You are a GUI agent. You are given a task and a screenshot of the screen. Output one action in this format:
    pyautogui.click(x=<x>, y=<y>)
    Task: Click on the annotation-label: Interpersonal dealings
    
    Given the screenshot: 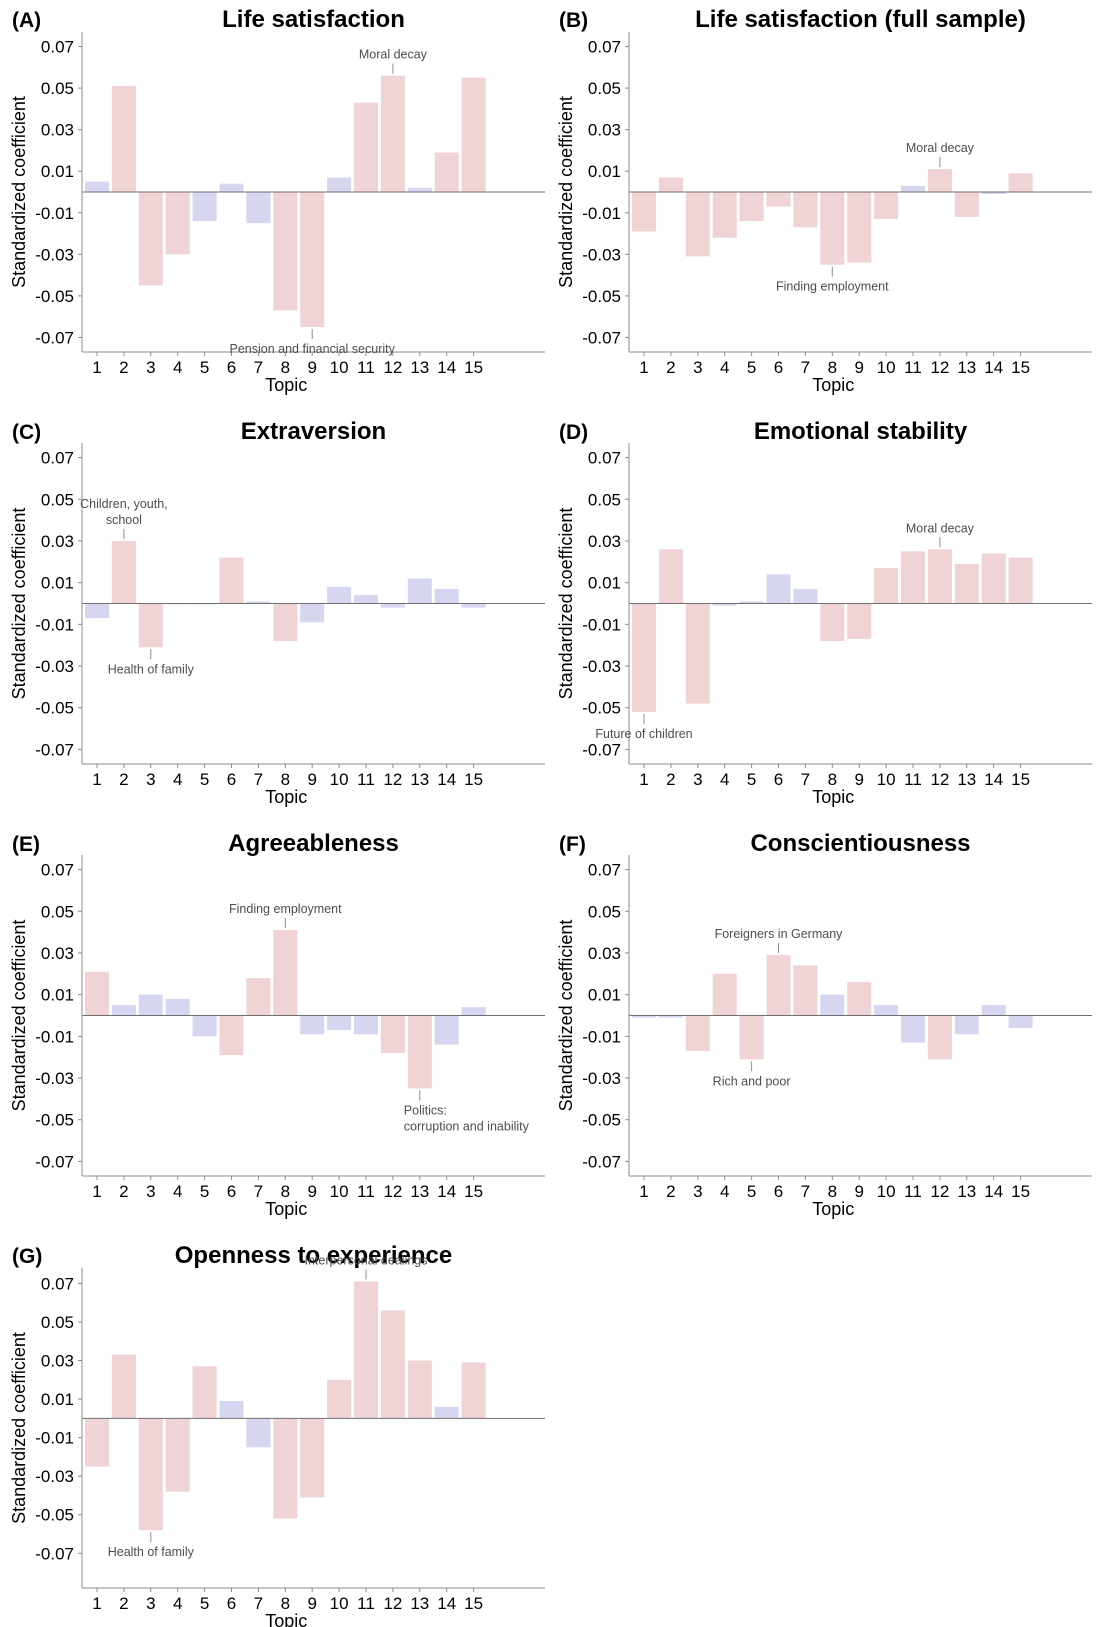 What is the action you would take?
    pyautogui.click(x=366, y=1260)
    